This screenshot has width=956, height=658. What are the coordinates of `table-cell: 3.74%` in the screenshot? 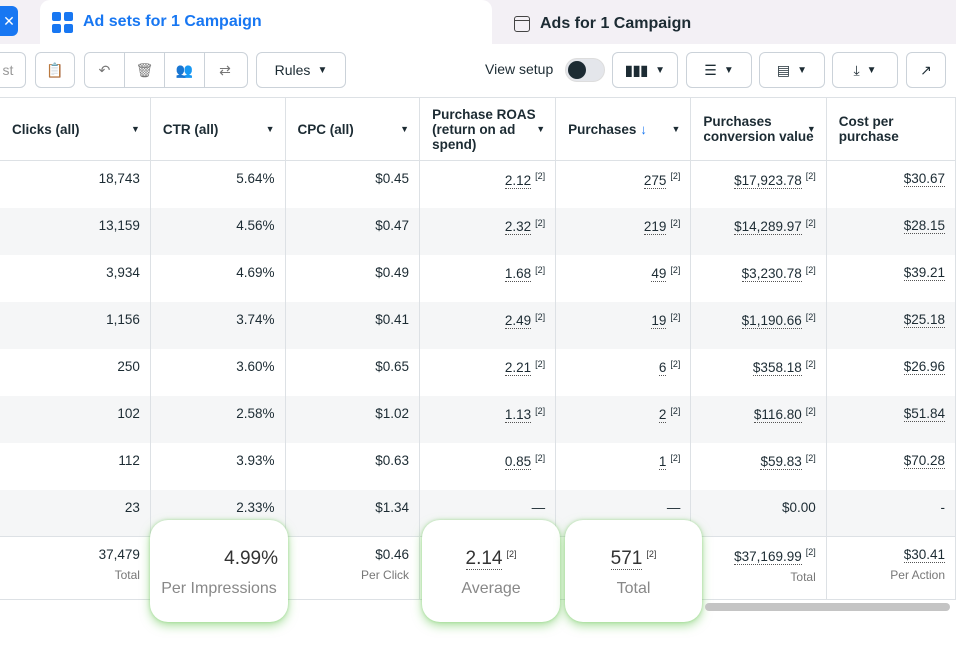 It's located at (218, 325).